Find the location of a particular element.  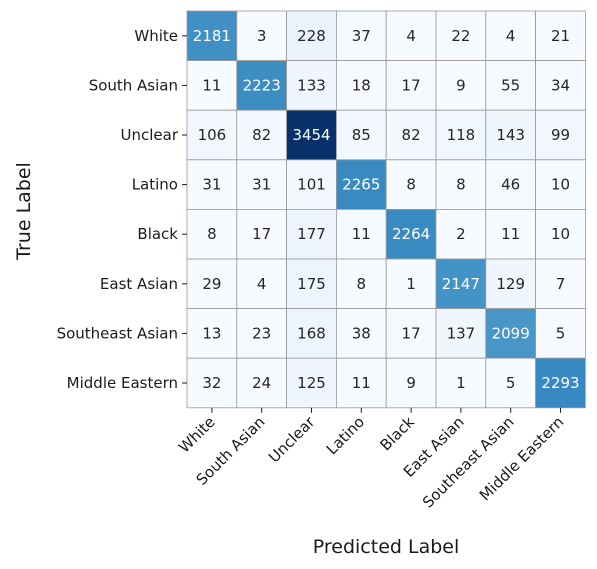

heatmap-cell-unclear-black is located at coordinates (411, 135).